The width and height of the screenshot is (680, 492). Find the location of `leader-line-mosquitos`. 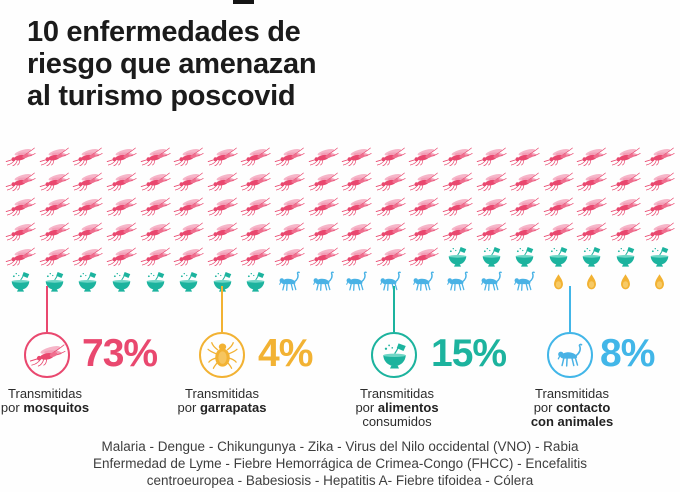

leader-line-mosquitos is located at coordinates (47, 309).